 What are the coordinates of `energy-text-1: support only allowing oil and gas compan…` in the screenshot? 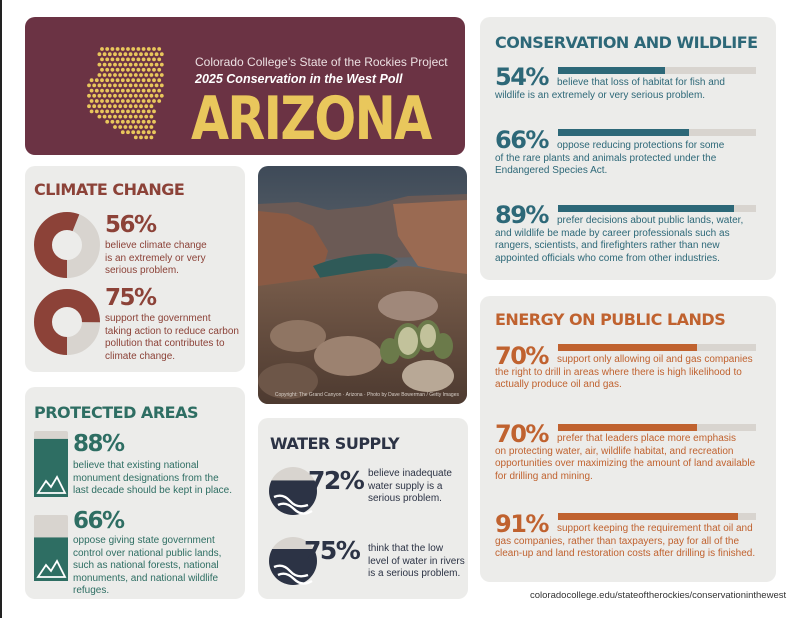 It's located at (624, 372).